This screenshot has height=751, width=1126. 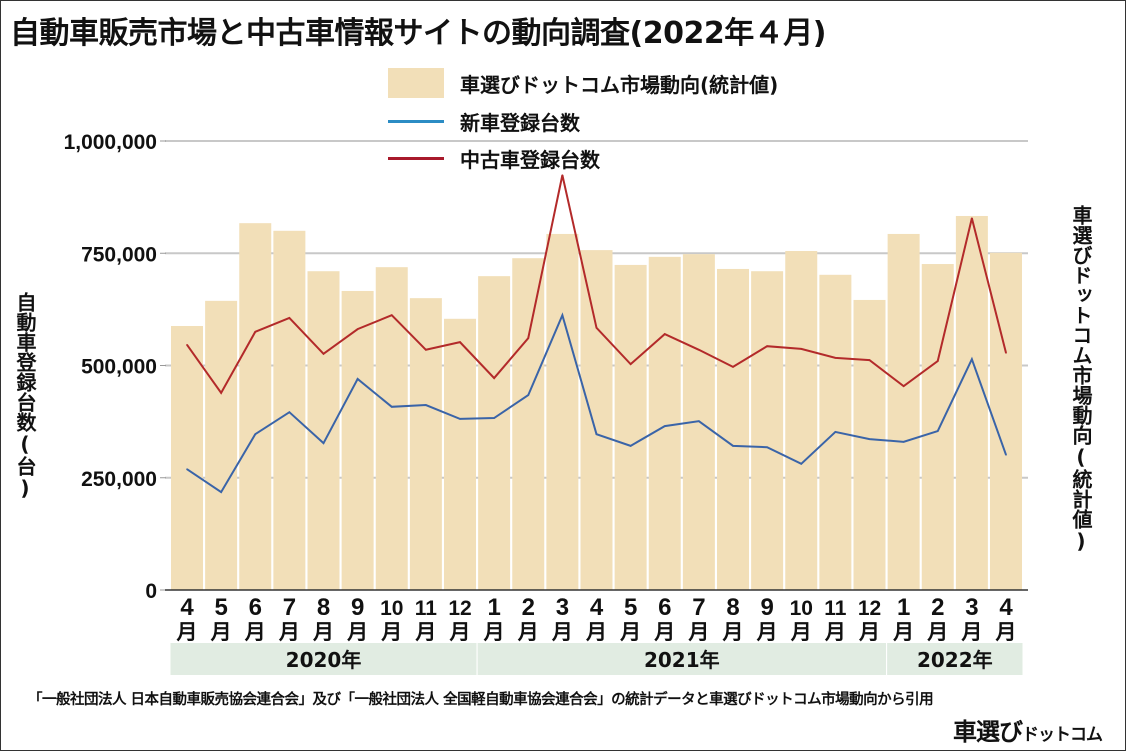 I want to click on legend-swatch-new-car, so click(x=416, y=121).